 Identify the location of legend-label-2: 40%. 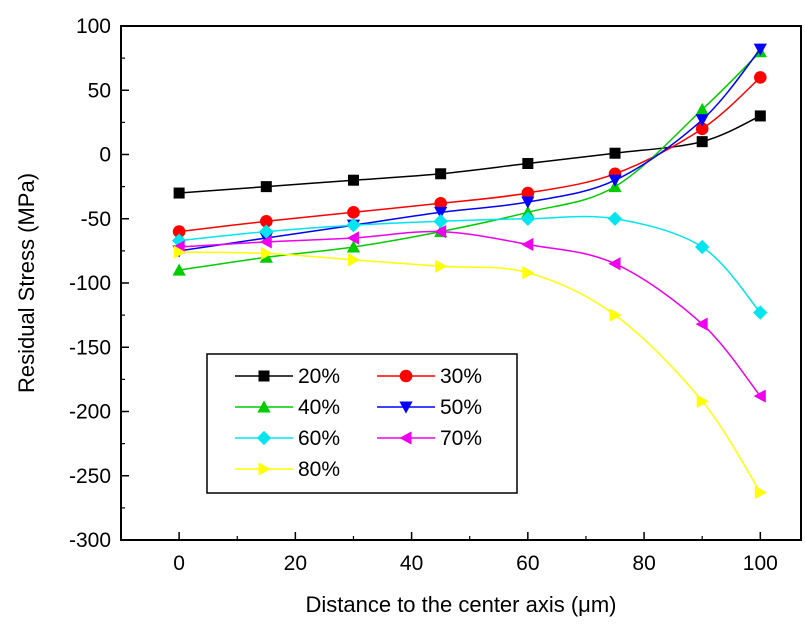
(319, 407).